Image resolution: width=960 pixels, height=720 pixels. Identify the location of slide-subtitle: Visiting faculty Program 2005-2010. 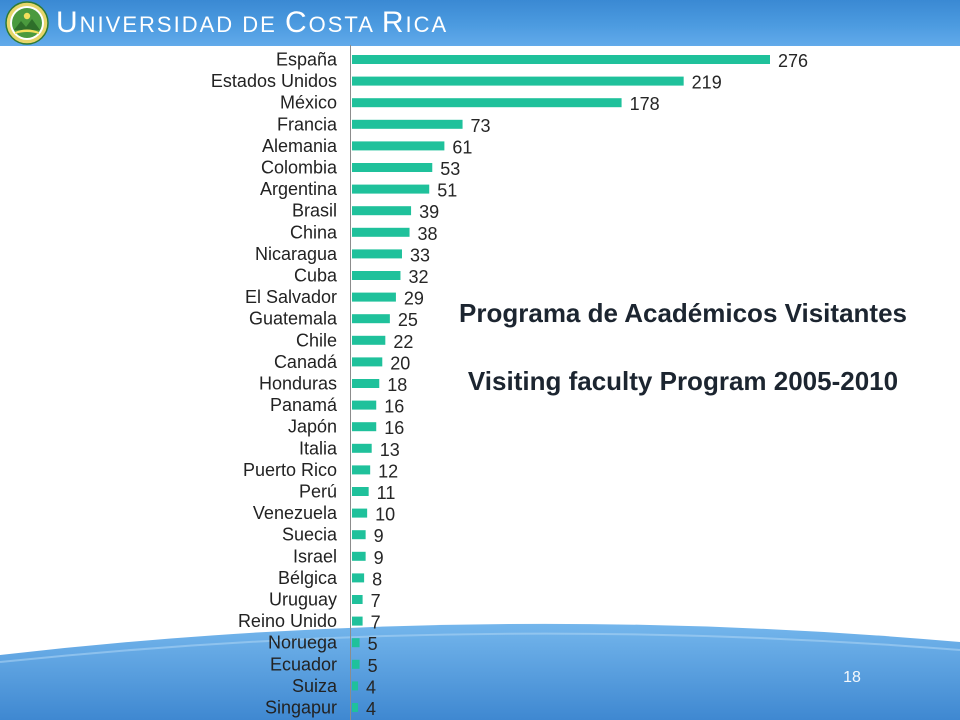
(683, 381).